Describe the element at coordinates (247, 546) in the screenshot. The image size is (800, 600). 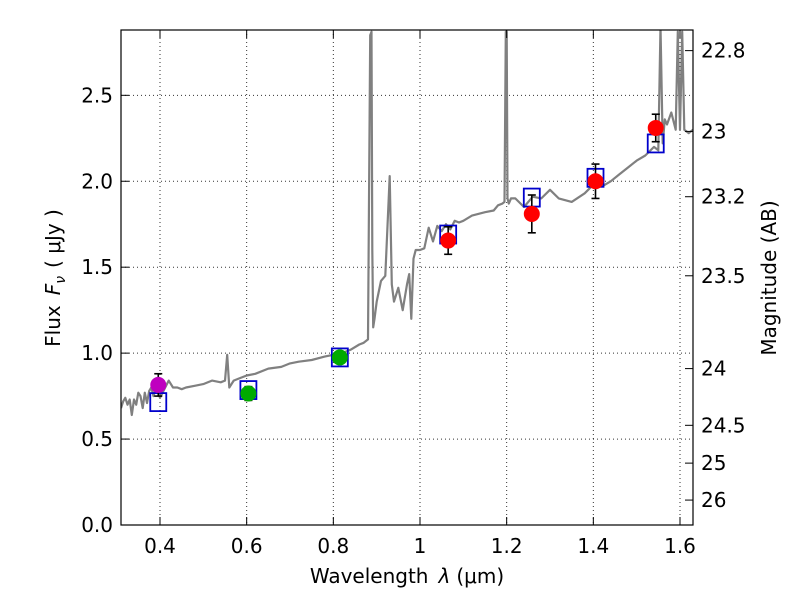
I see `x-tick-label: 0.6` at that location.